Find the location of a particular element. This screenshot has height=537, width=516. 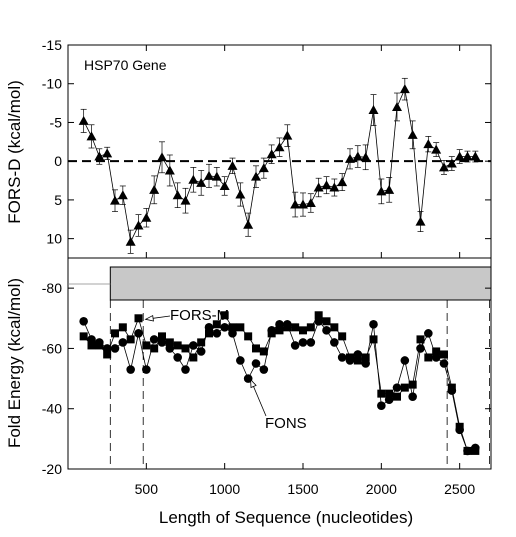

bottom-y-tick-label: -20 is located at coordinates (52, 469).